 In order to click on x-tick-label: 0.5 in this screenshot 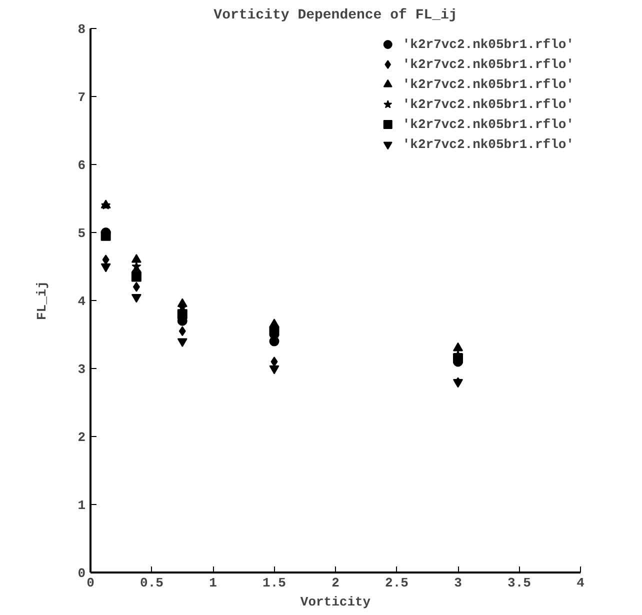, I will do `click(152, 583)`.